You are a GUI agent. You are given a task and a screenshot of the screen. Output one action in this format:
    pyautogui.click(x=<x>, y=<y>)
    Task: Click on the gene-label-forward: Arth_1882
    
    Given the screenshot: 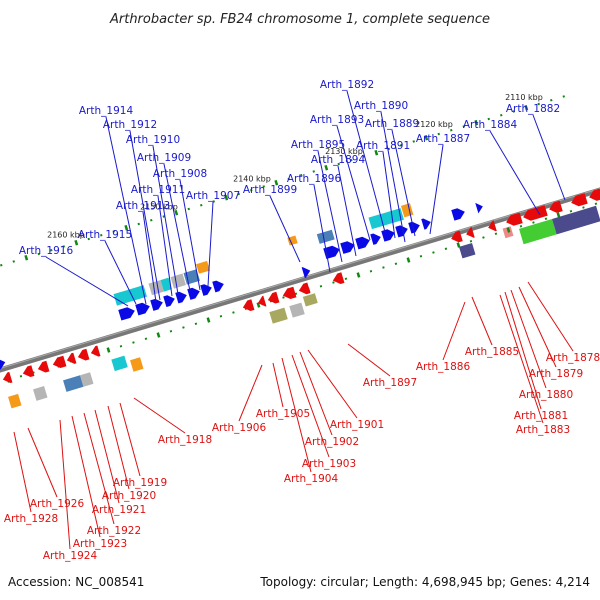 What is the action you would take?
    pyautogui.click(x=533, y=109)
    